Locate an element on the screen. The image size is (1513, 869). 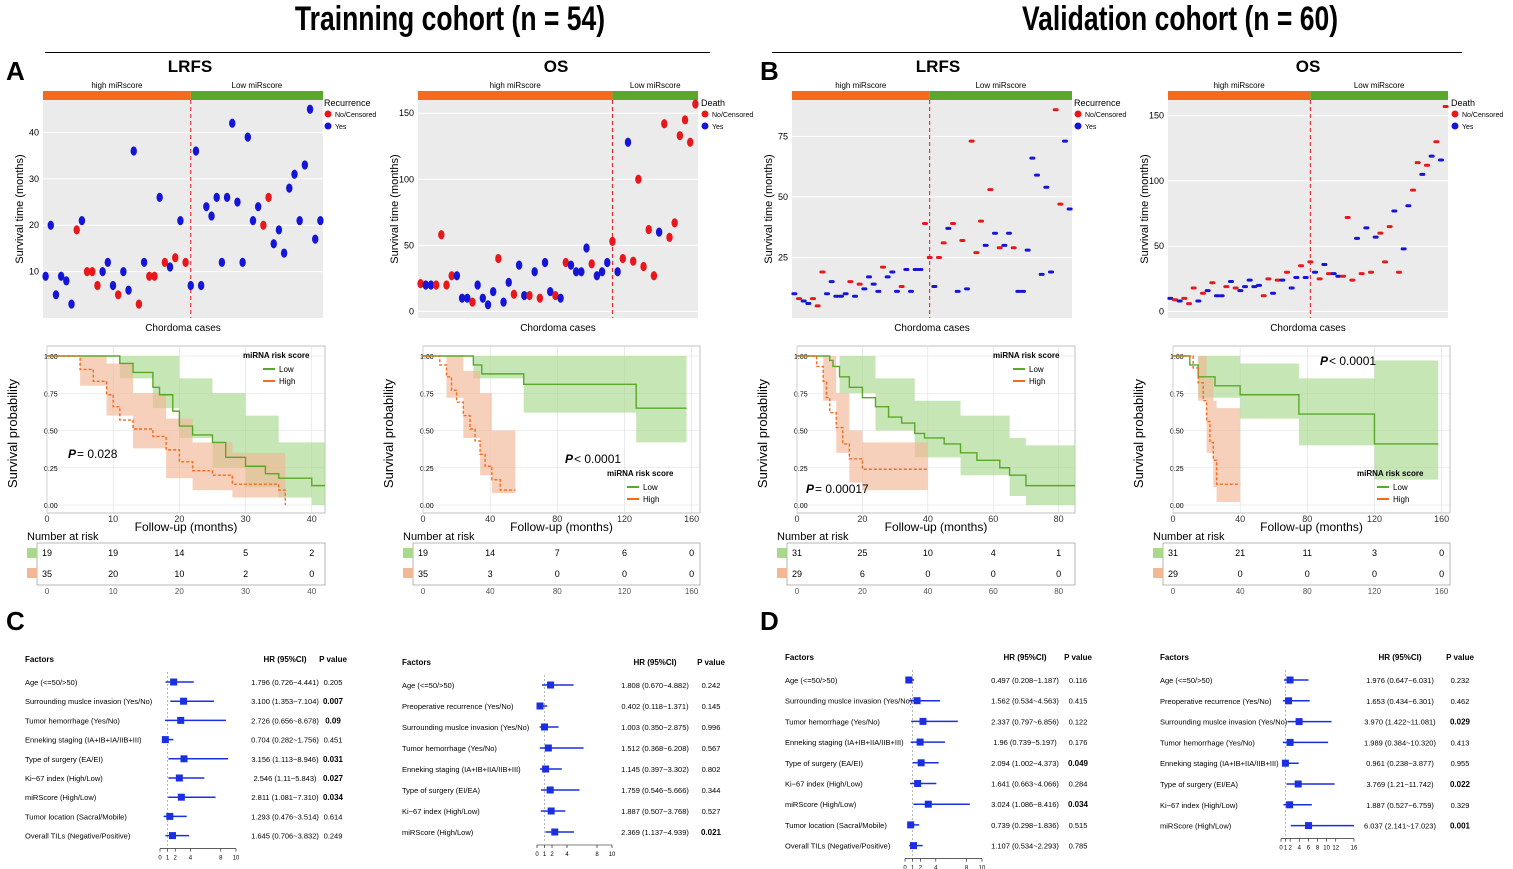
forest-p-value: 0.249 is located at coordinates (333, 836).